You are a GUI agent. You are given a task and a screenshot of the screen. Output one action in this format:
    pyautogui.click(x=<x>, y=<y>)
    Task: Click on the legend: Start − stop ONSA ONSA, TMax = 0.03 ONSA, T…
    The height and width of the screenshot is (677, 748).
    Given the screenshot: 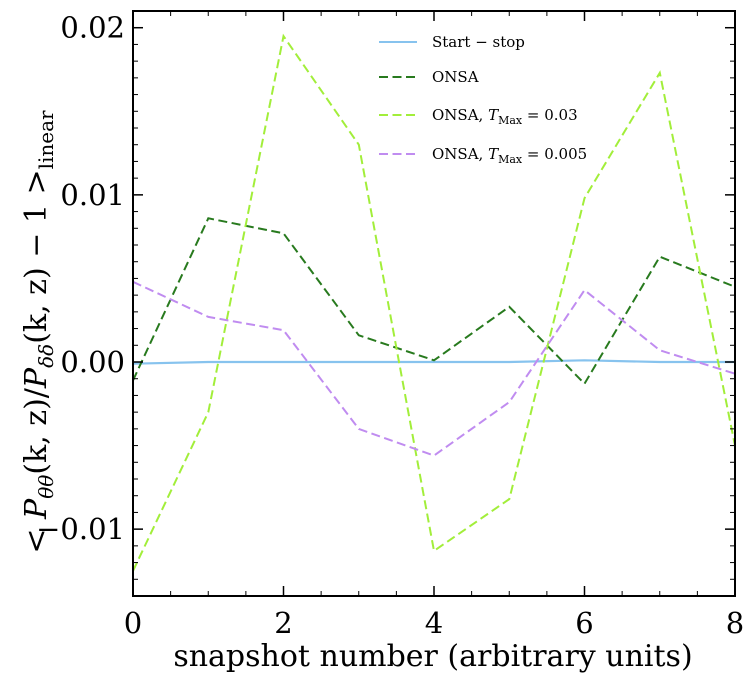 What is the action you would take?
    pyautogui.click(x=483, y=99)
    